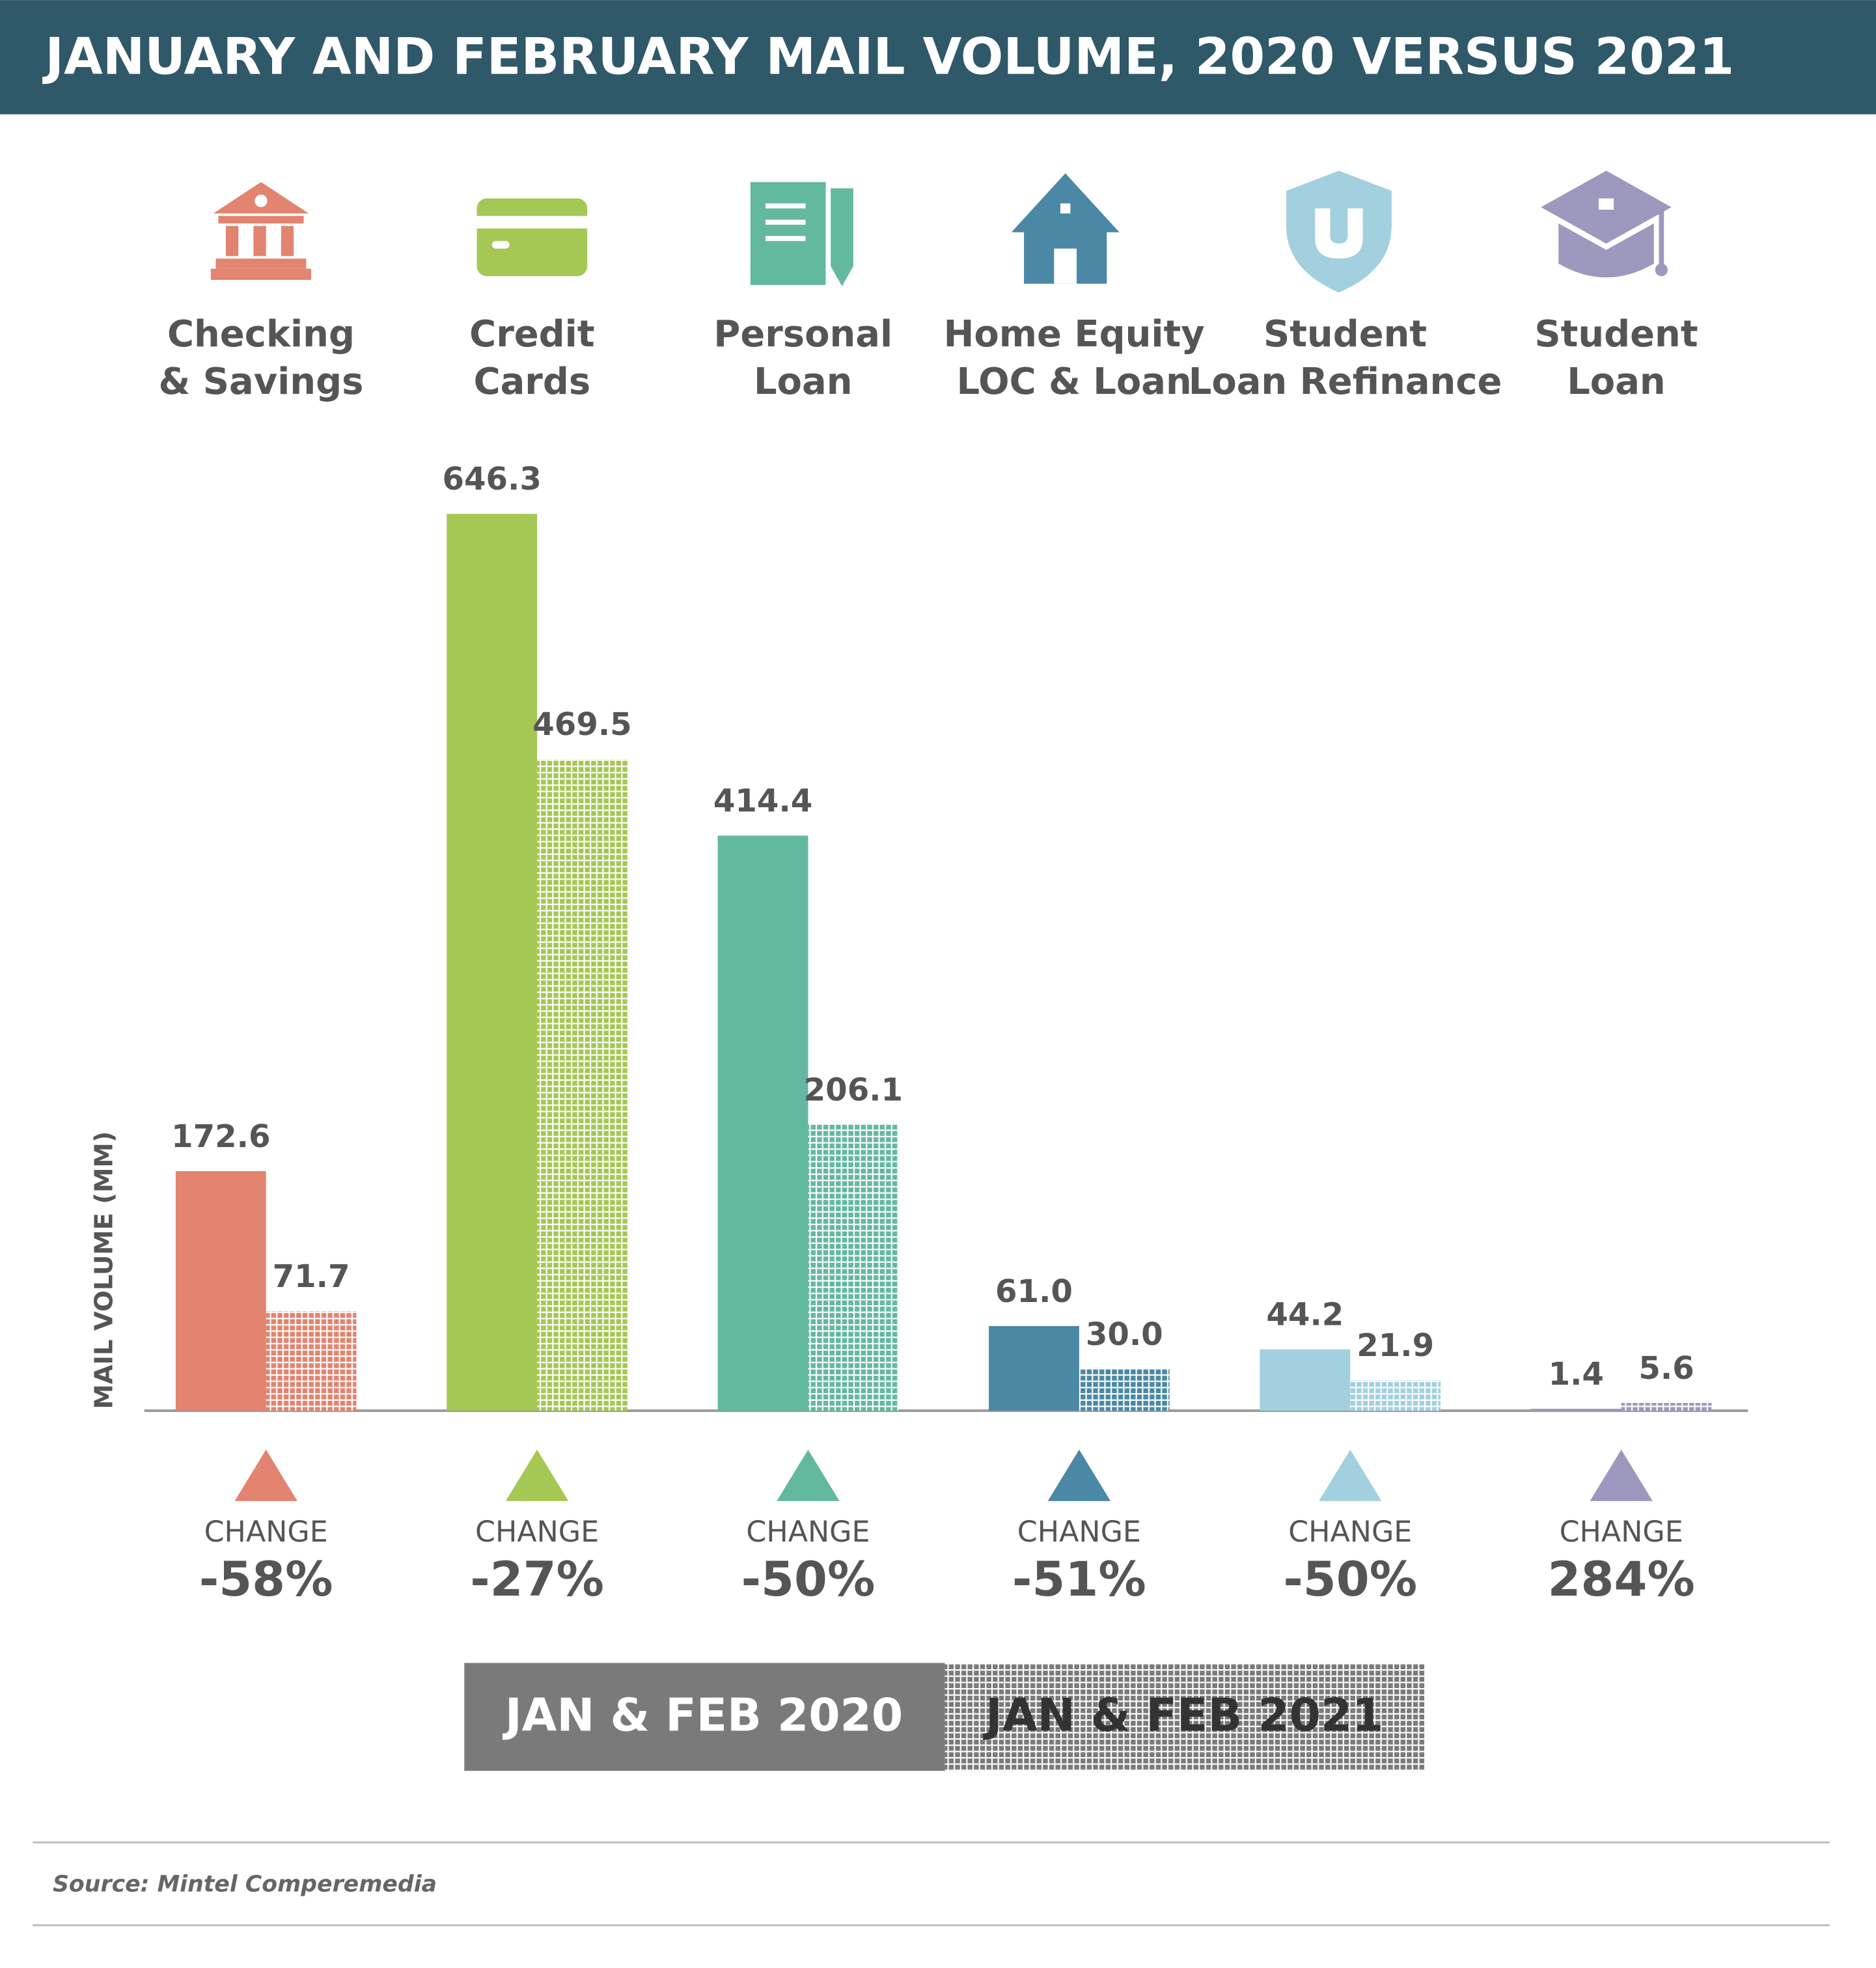  Describe the element at coordinates (581, 724) in the screenshot. I see `value-label: 469.5` at that location.